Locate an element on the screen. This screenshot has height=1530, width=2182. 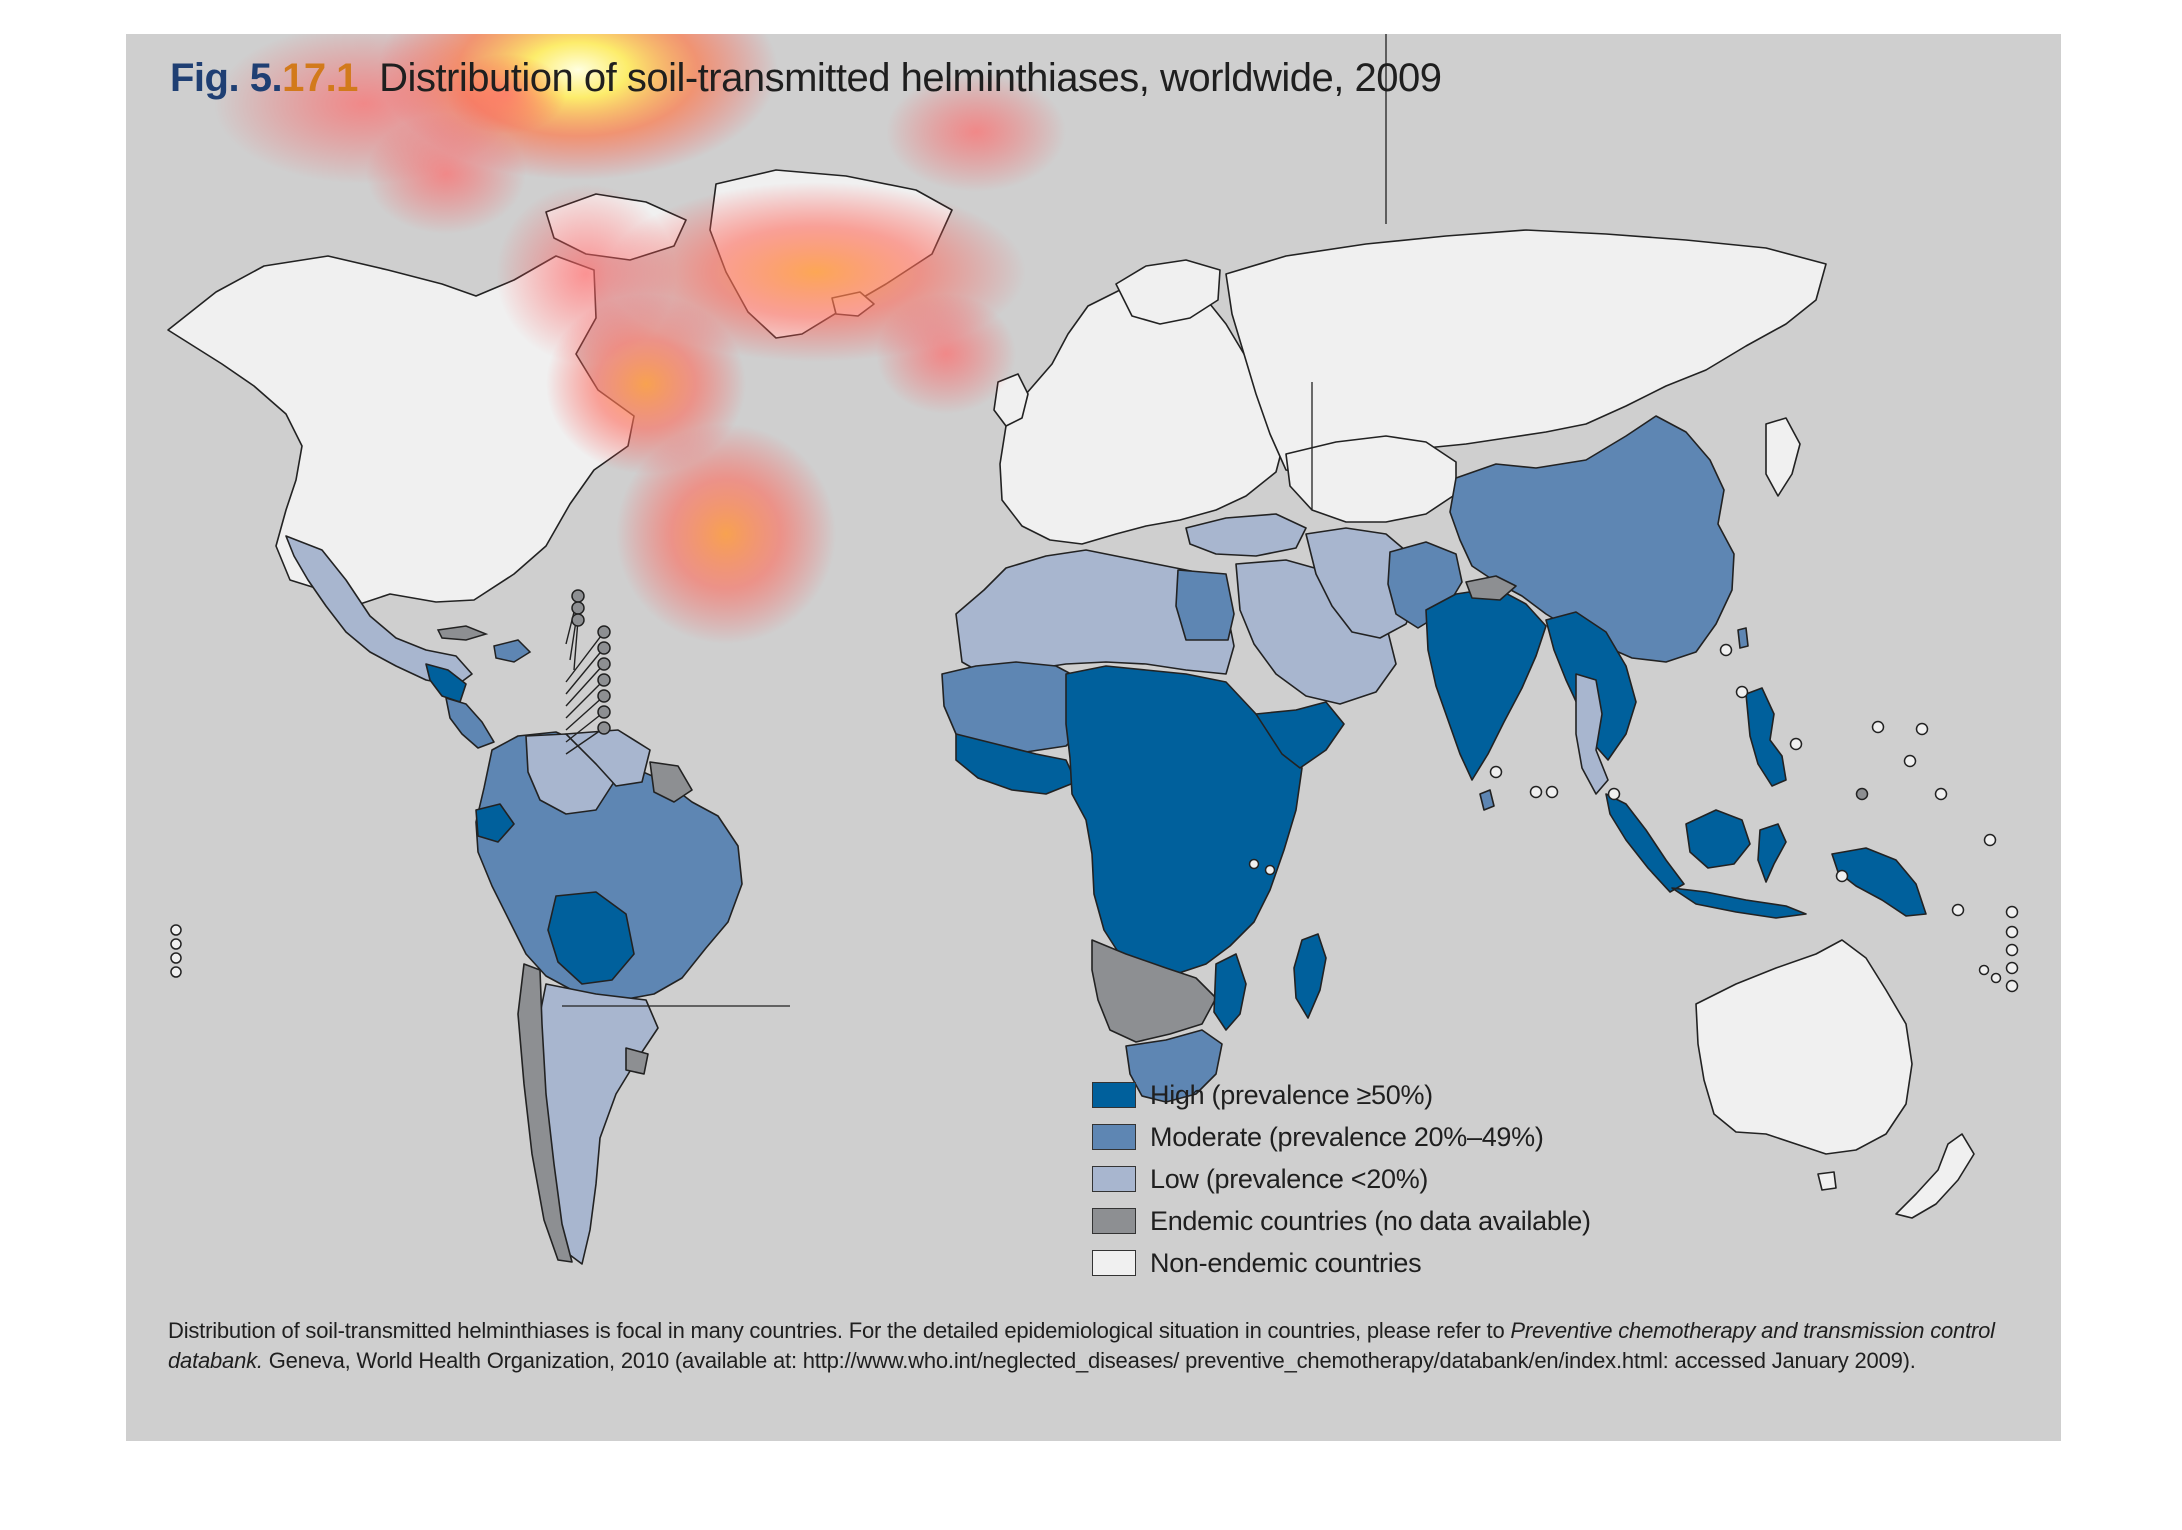
region-thailand is located at coordinates (1592, 734).